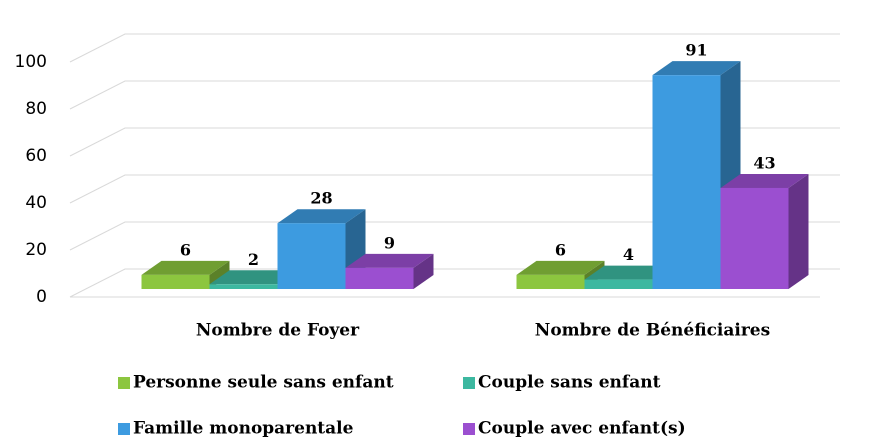 Image resolution: width=869 pixels, height=443 pixels. What do you see at coordinates (764, 162) in the screenshot?
I see `data-label: 43` at bounding box center [764, 162].